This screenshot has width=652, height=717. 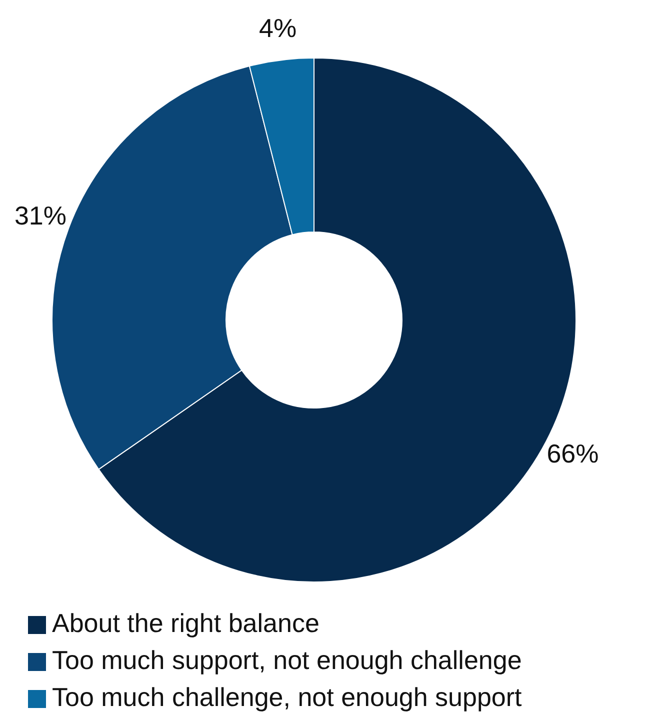 What do you see at coordinates (572, 453) in the screenshot?
I see `data-label: 66%` at bounding box center [572, 453].